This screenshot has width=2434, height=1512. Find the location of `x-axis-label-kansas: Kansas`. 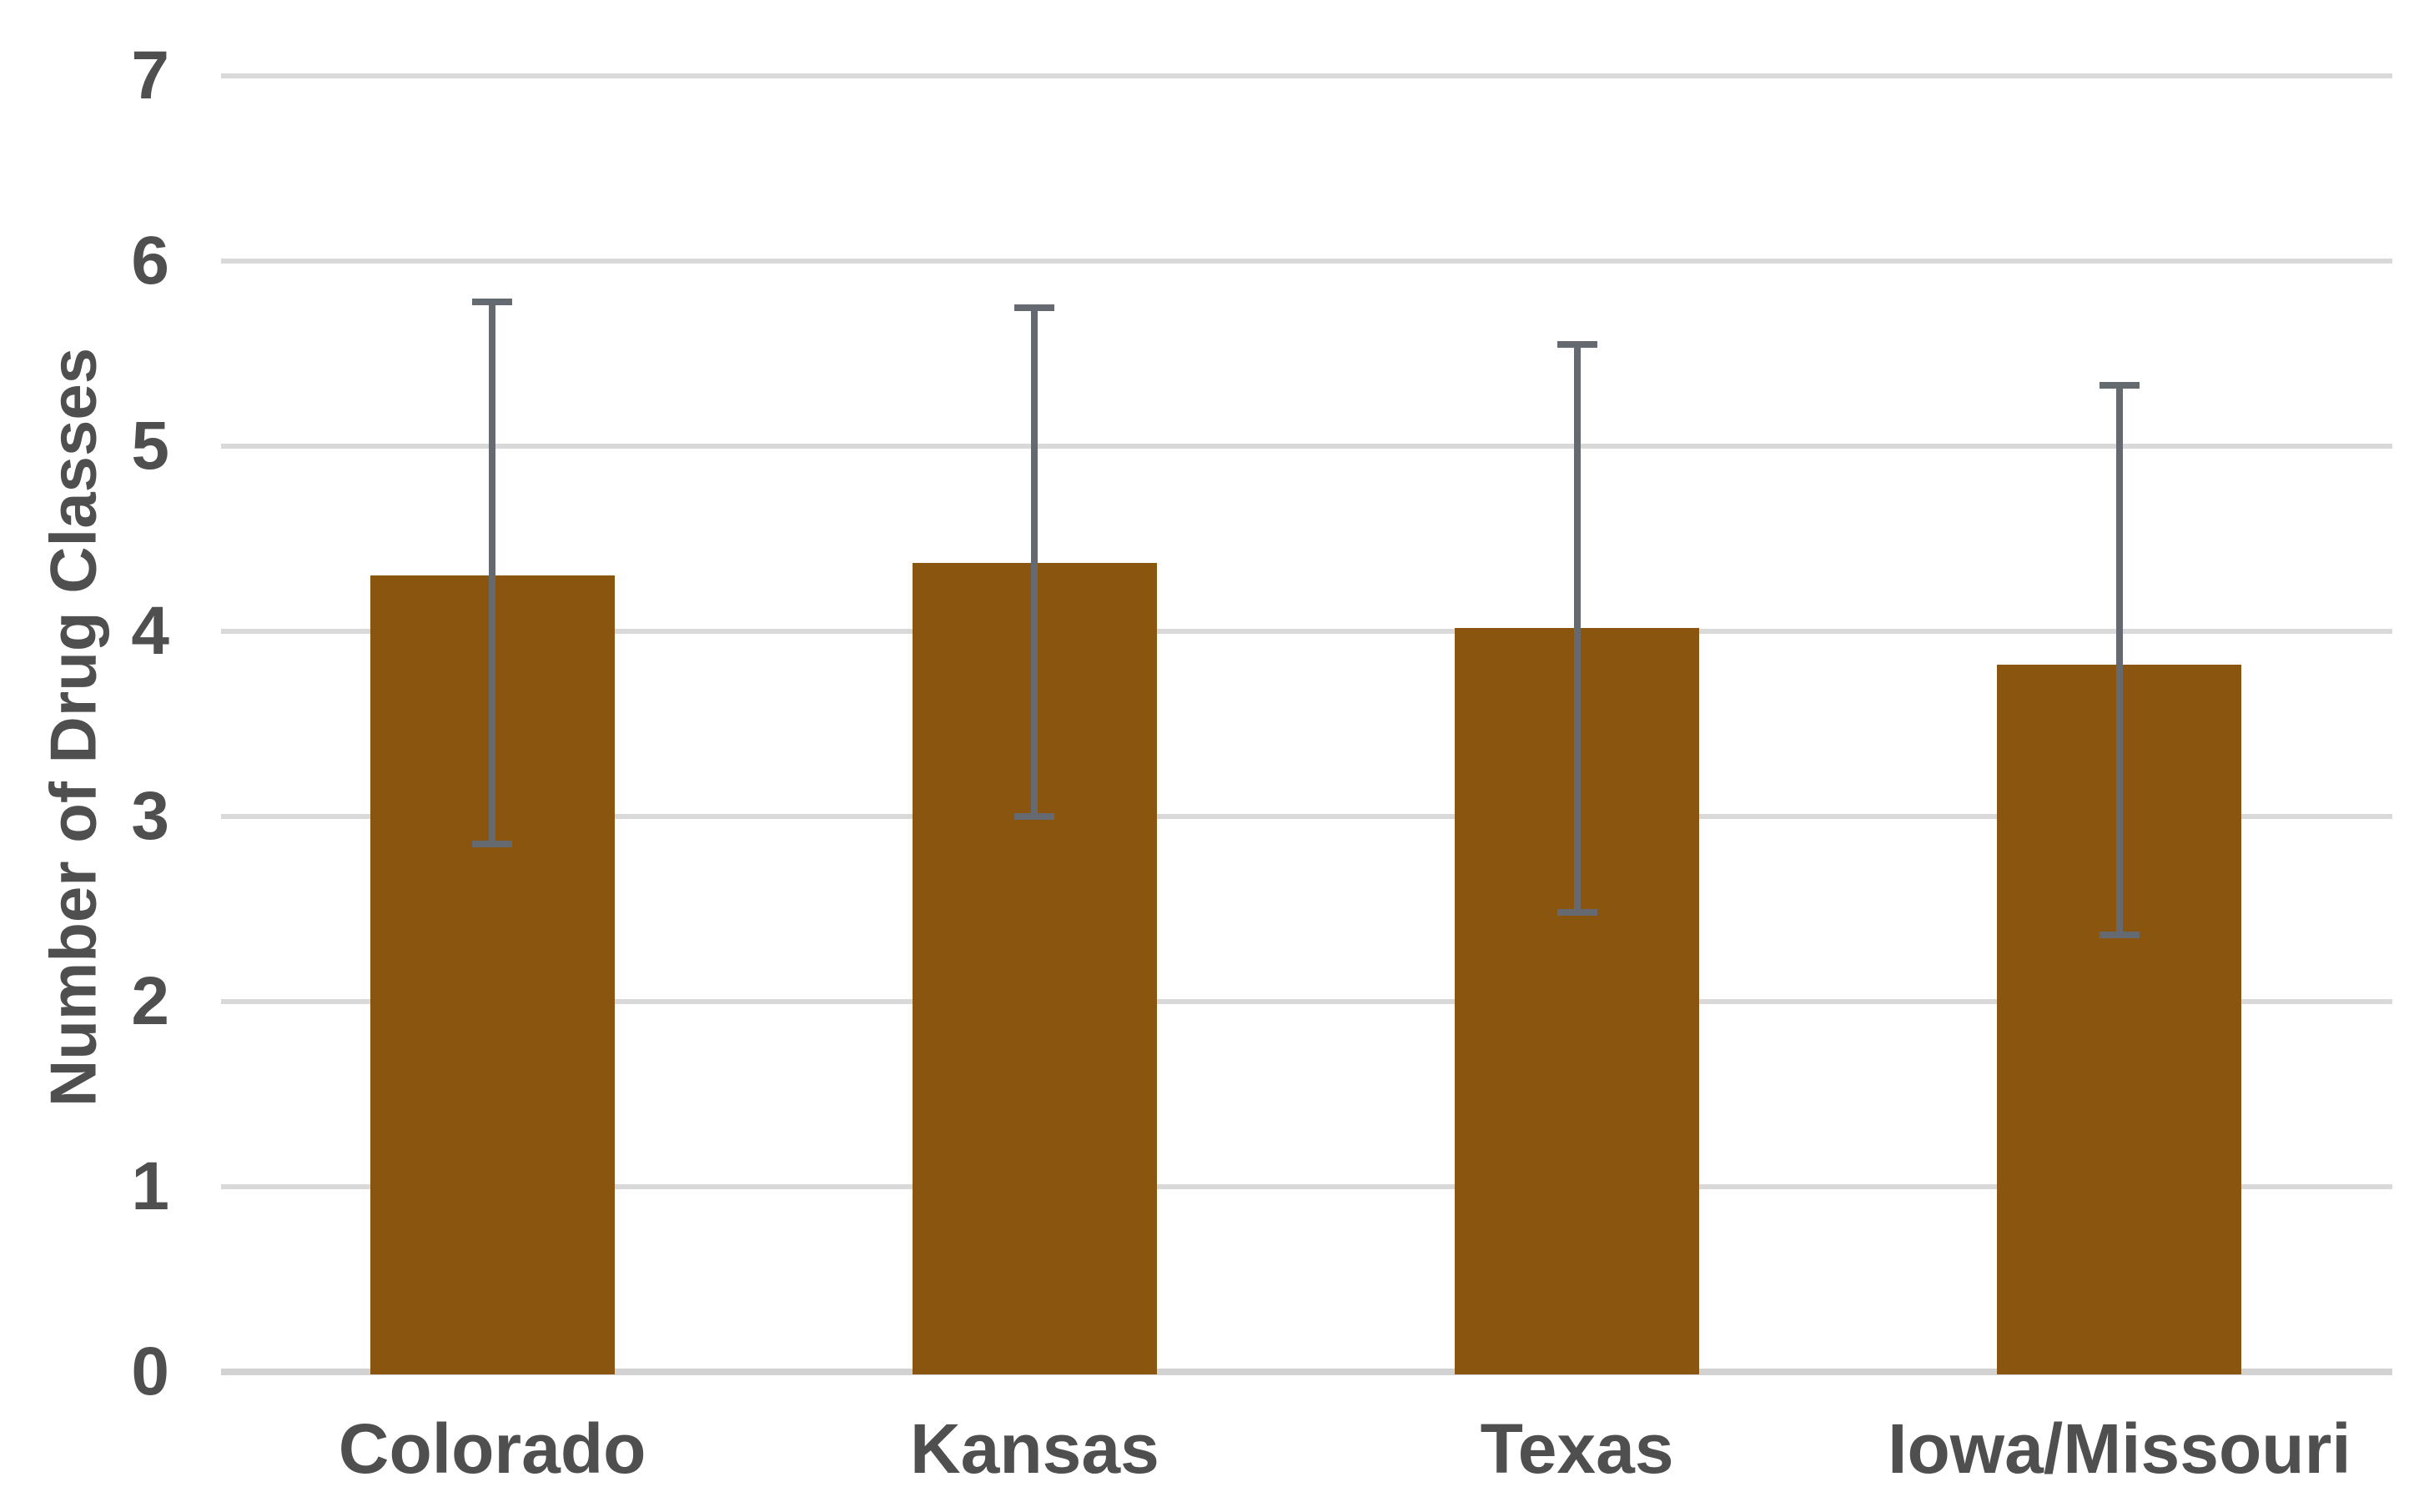

x-axis-label-kansas: Kansas is located at coordinates (1034, 1449).